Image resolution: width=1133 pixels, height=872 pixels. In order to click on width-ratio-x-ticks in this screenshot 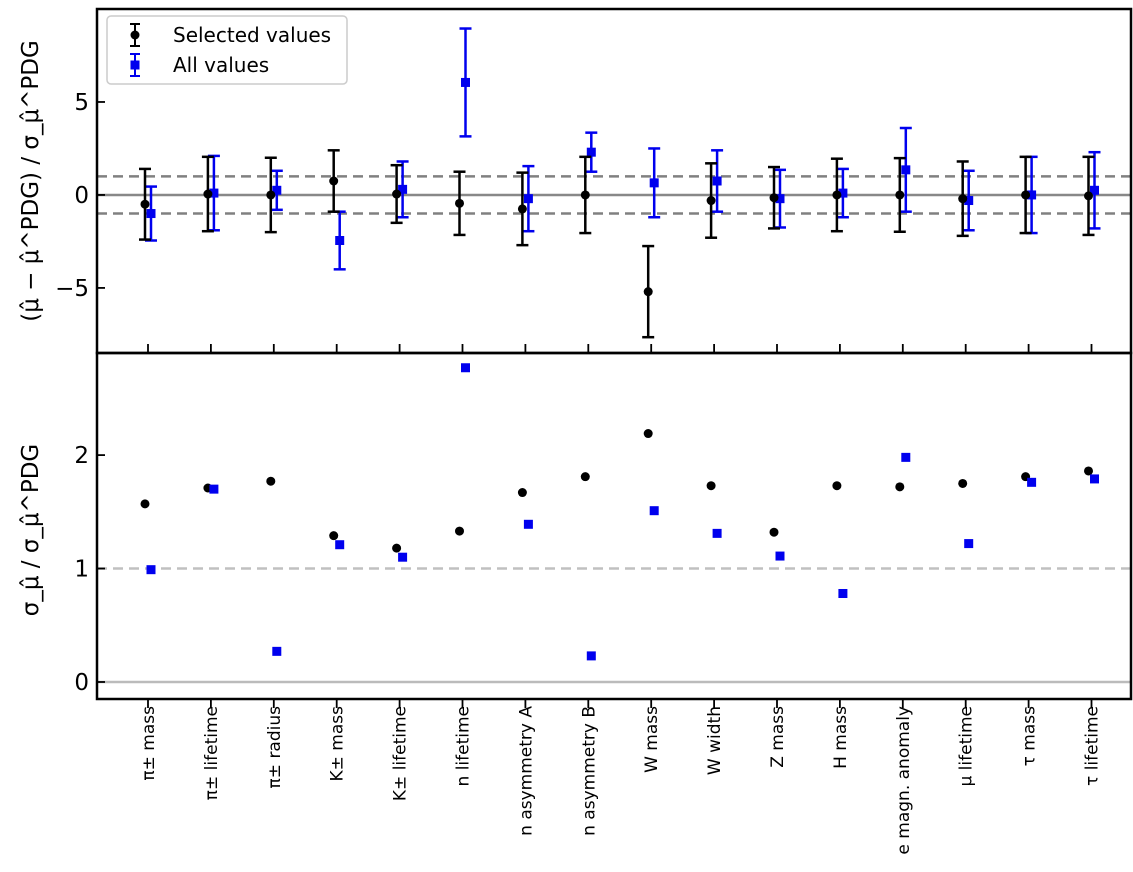, I will do `click(620, 703)`.